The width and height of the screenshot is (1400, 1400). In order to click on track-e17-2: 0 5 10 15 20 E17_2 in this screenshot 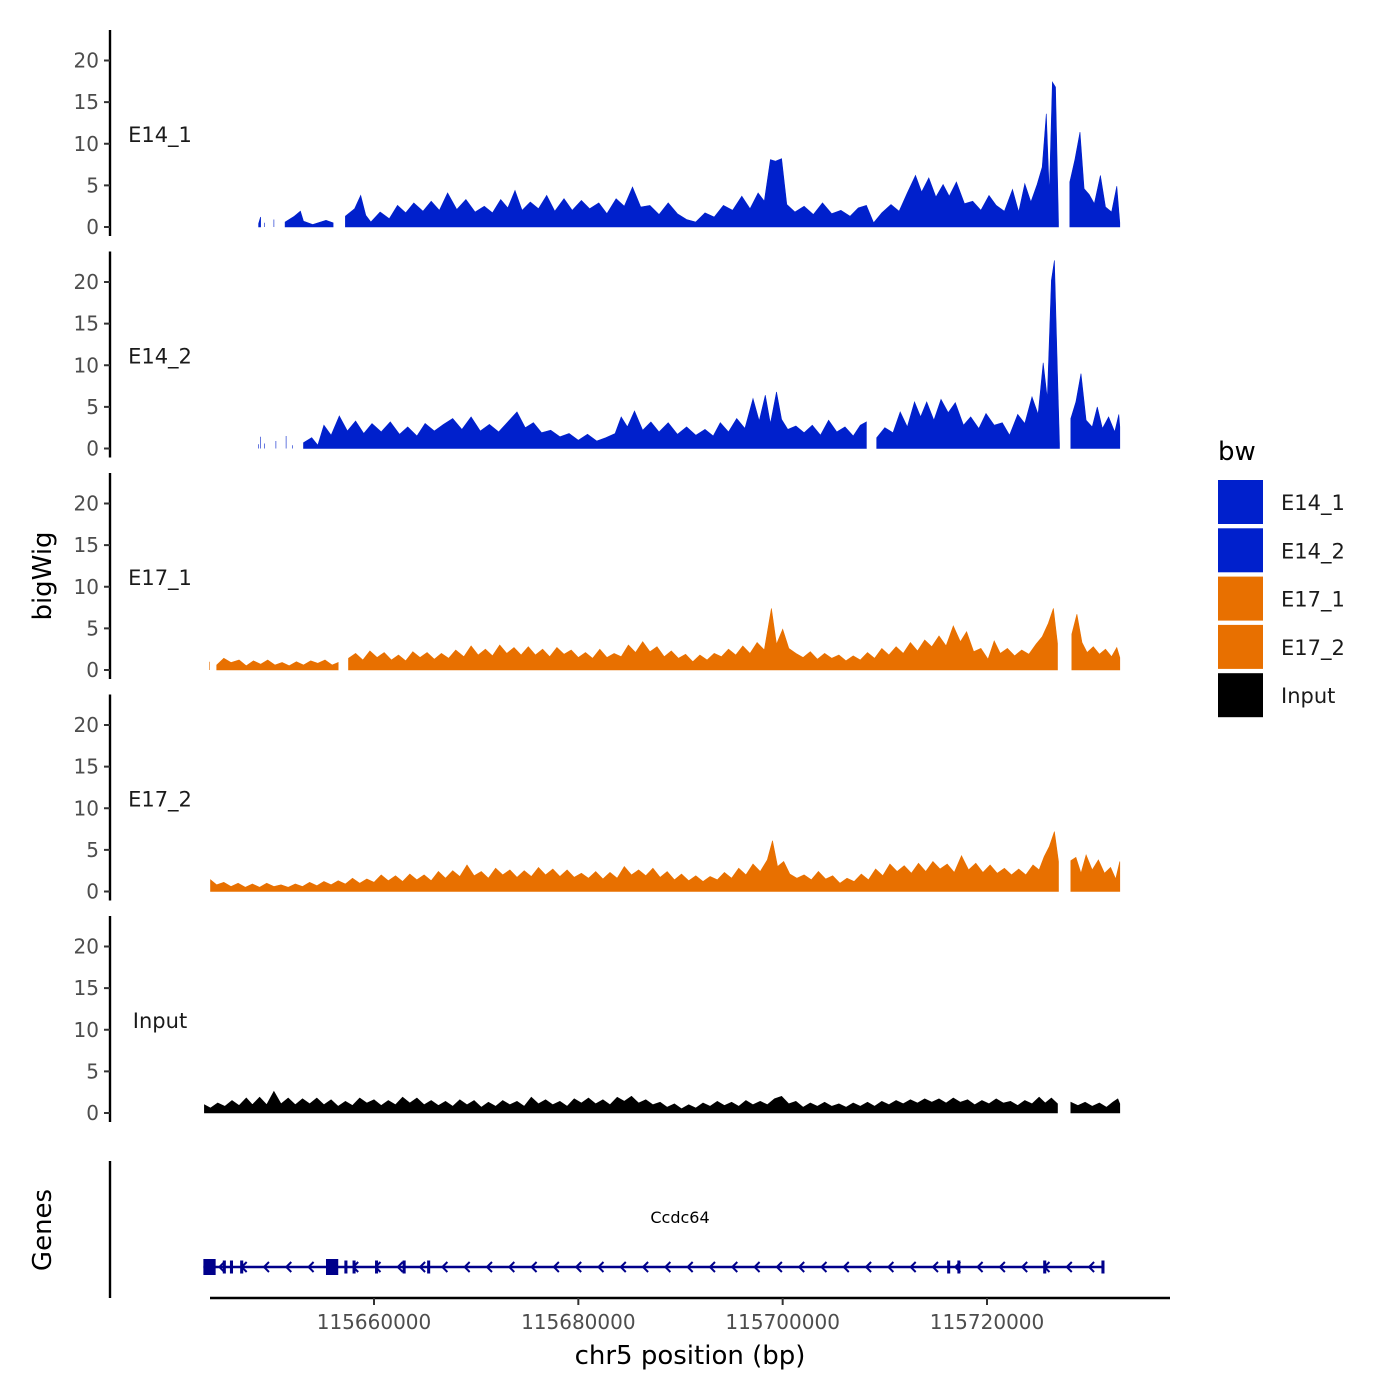, I will do `click(597, 799)`.